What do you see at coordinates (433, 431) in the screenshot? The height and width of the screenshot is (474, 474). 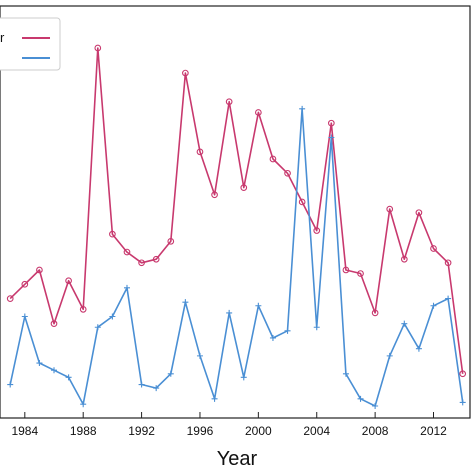 I see `x-tick-label: 2012` at bounding box center [433, 431].